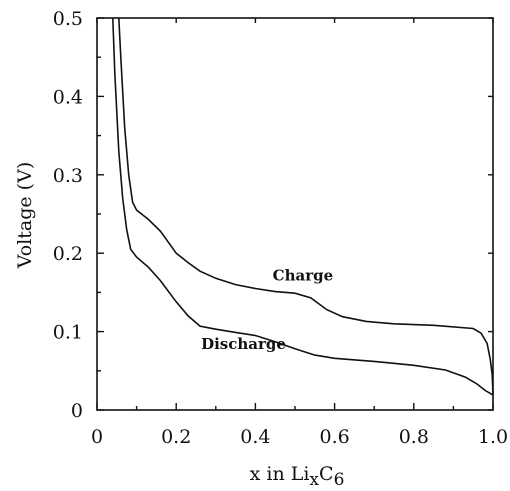 This screenshot has height=491, width=510. I want to click on x-axis-title-prefix: x in Li, so click(280, 474).